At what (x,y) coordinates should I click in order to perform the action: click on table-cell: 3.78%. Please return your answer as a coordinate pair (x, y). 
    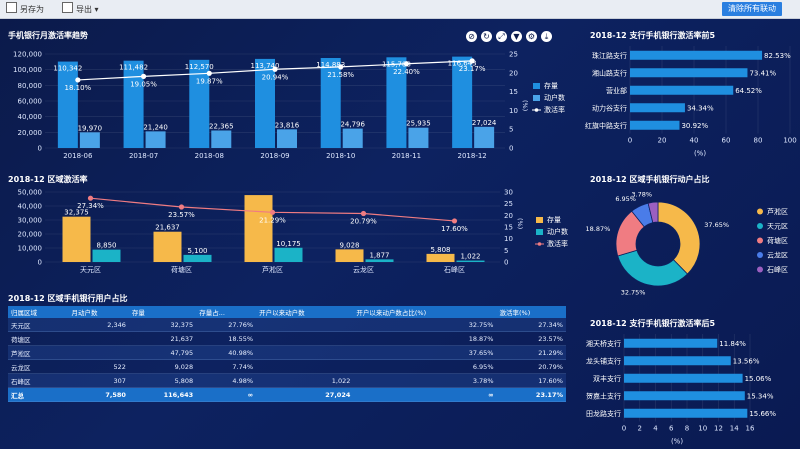
    Looking at the image, I should click on (425, 380).